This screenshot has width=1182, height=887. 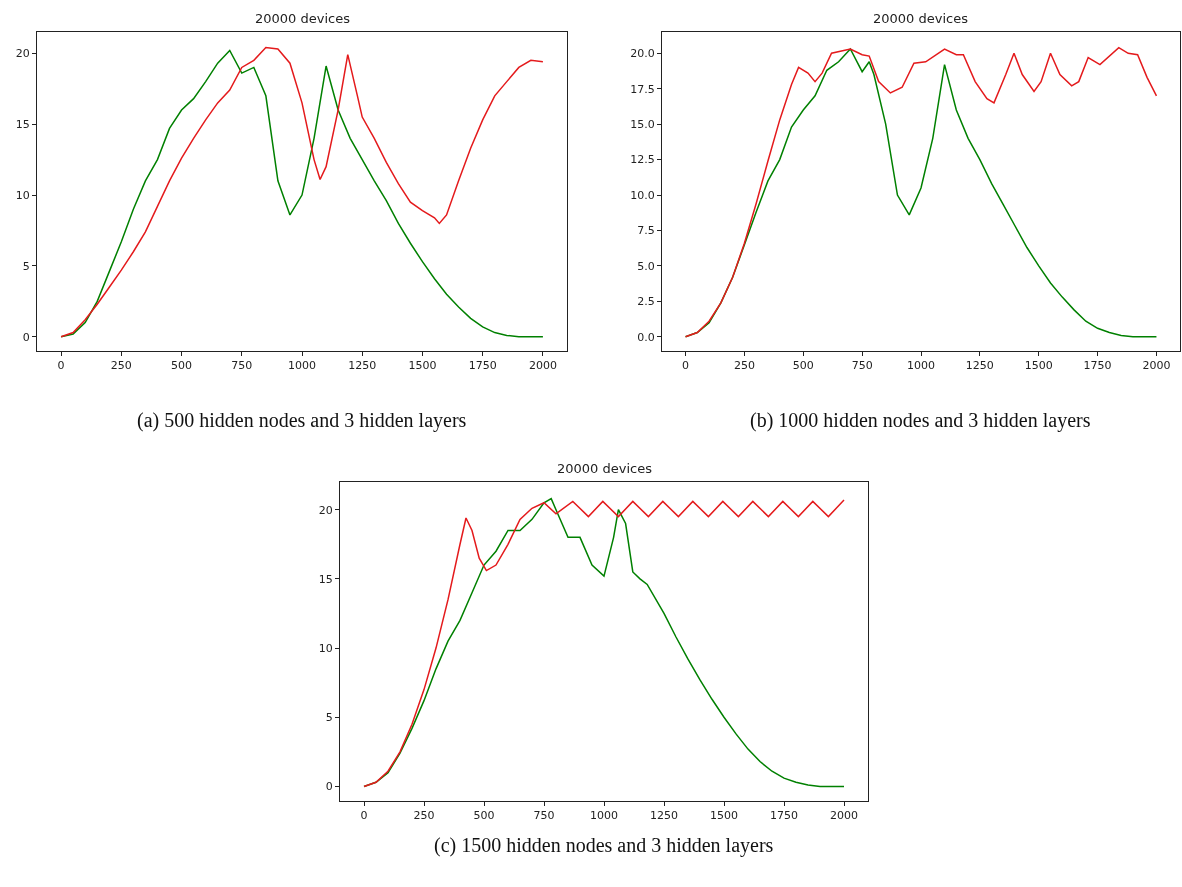 What do you see at coordinates (642, 125) in the screenshot?
I see `y-tick-label: 15.0` at bounding box center [642, 125].